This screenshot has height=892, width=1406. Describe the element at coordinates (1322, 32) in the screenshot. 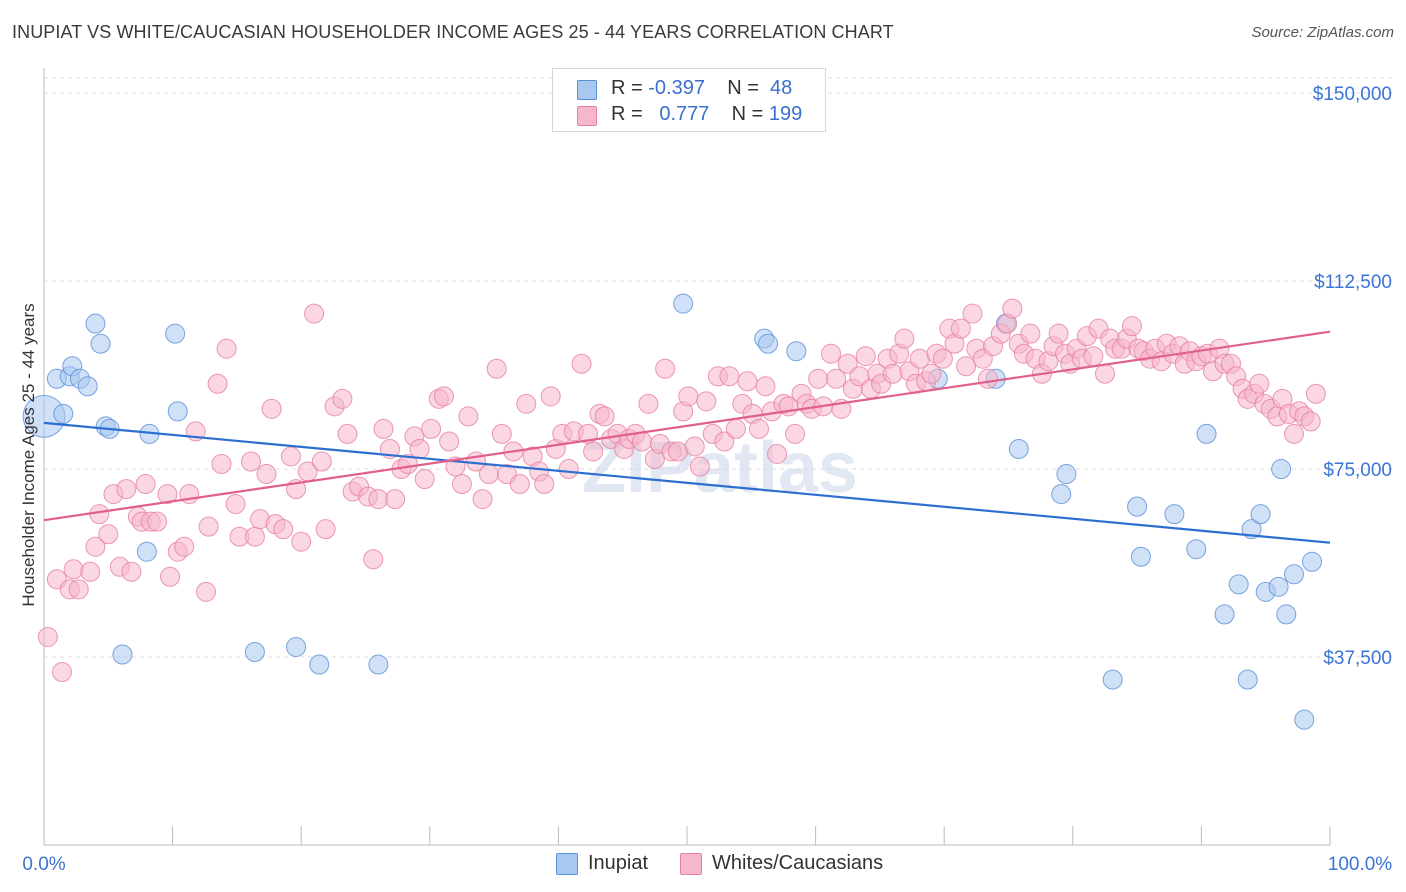

I see `source-label: Source: ZipAtlas.com` at that location.